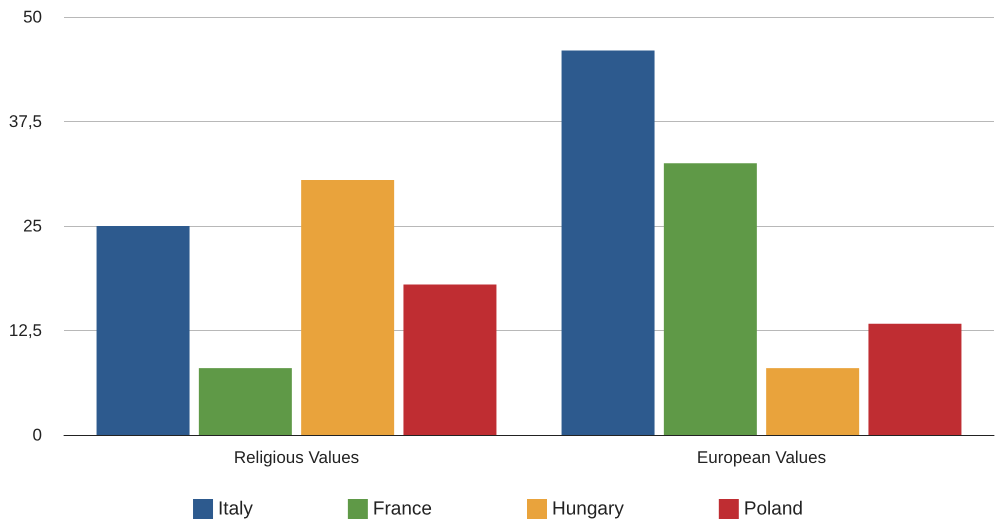 The image size is (996, 526). Describe the element at coordinates (588, 509) in the screenshot. I see `legend-label: Hungary` at that location.